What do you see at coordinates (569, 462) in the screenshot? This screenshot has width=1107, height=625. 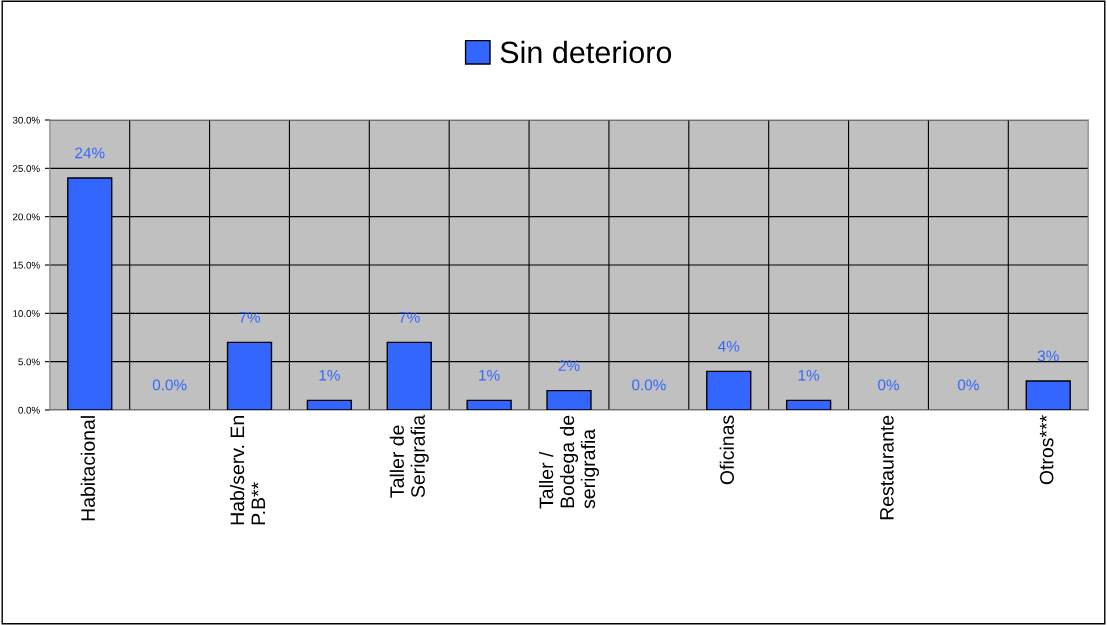 I see `x-tick-label: Taller / Bodega de serigrafia` at bounding box center [569, 462].